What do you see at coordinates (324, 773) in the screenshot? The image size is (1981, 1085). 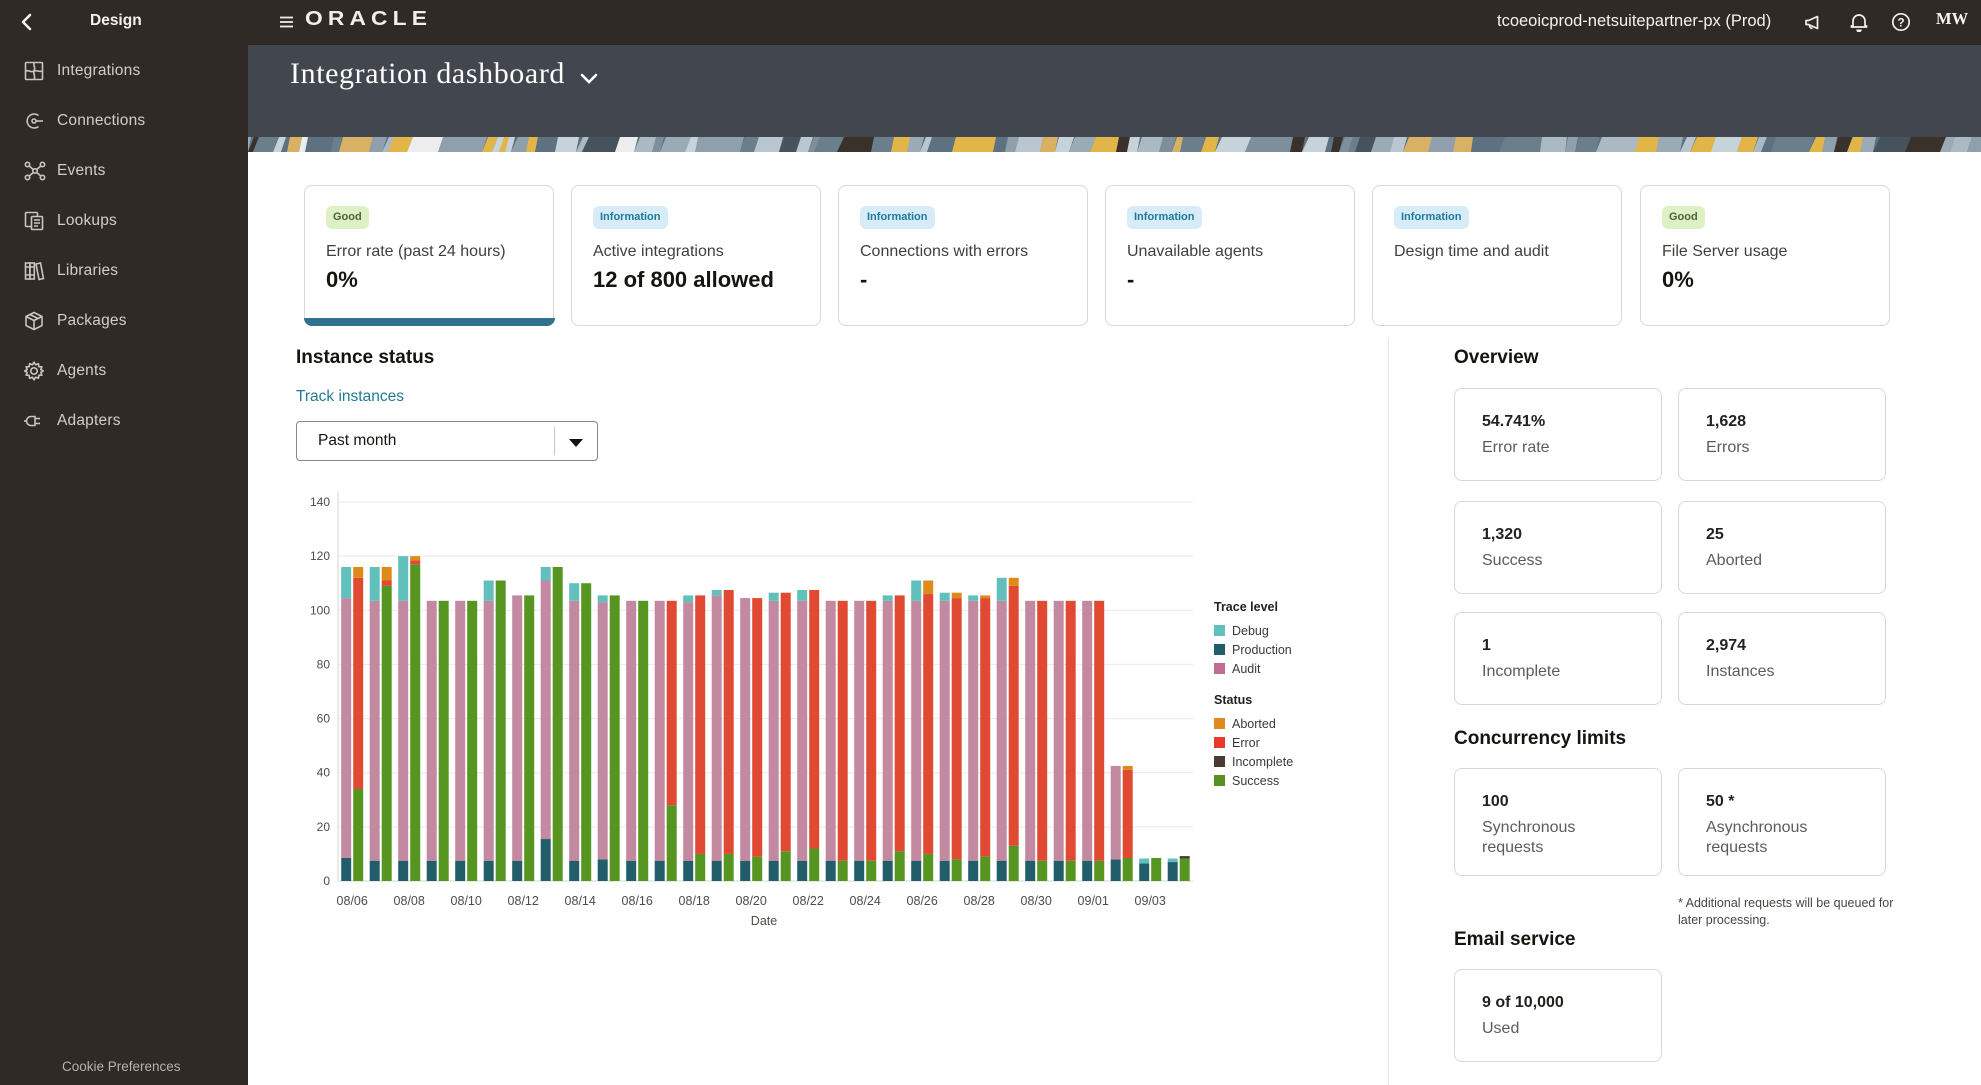 I see `svg-text: 40` at bounding box center [324, 773].